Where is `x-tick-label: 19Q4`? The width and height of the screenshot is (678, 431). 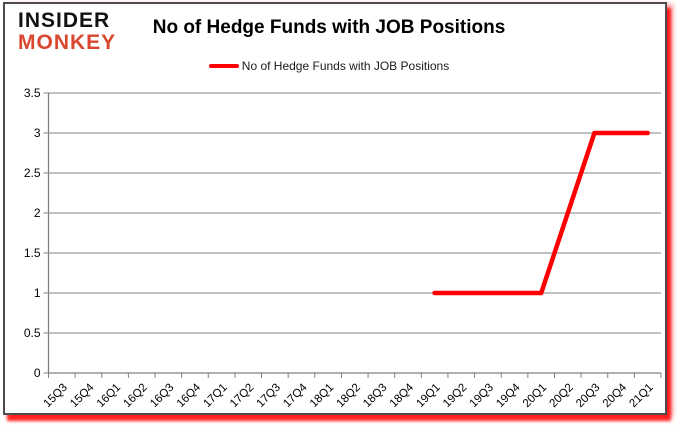
x-tick-label: 19Q4 is located at coordinates (508, 395).